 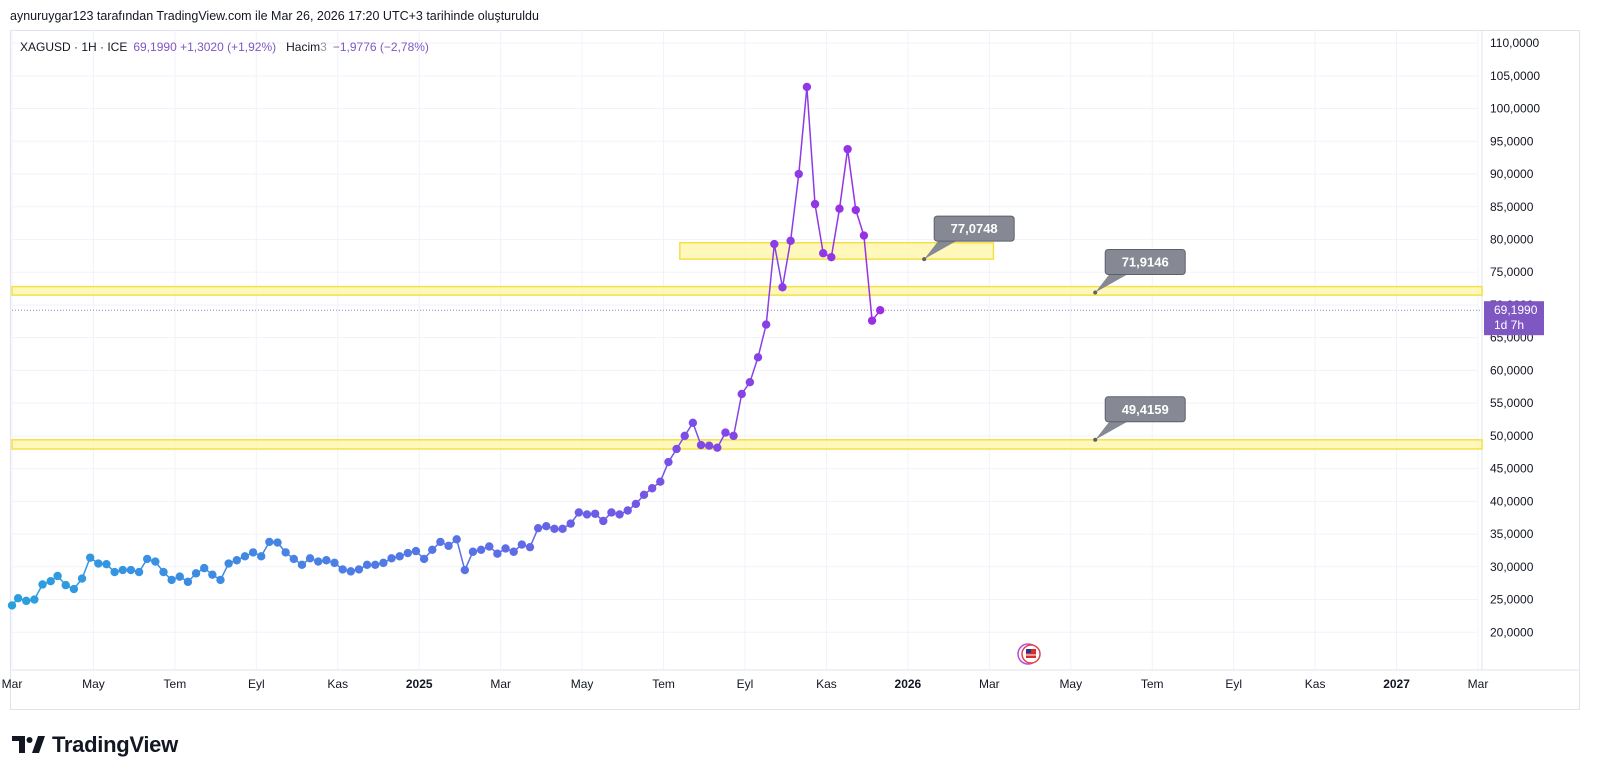 What do you see at coordinates (12, 684) in the screenshot?
I see `x-tick-label: Mar` at bounding box center [12, 684].